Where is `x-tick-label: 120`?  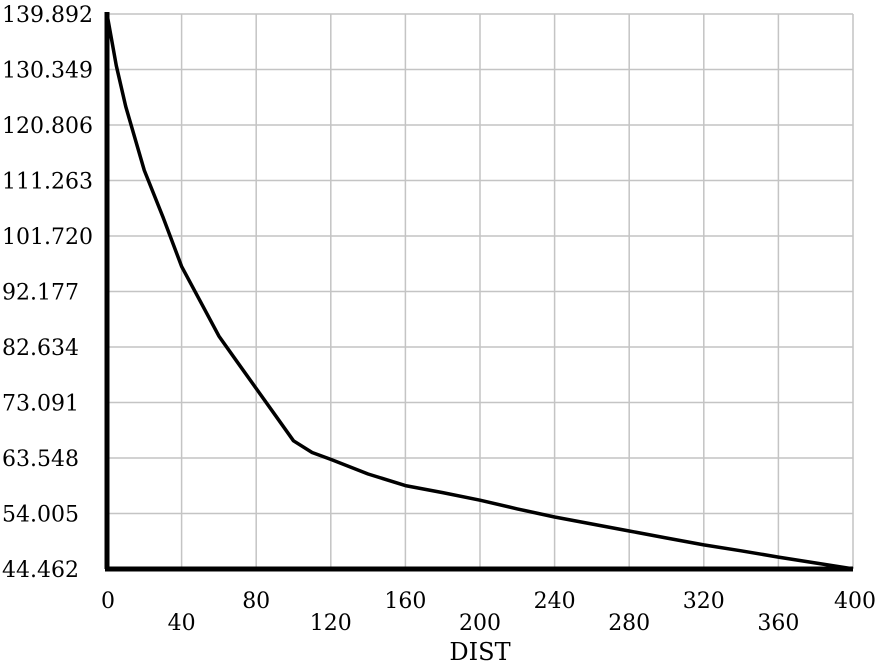 x-tick-label: 120 is located at coordinates (331, 623).